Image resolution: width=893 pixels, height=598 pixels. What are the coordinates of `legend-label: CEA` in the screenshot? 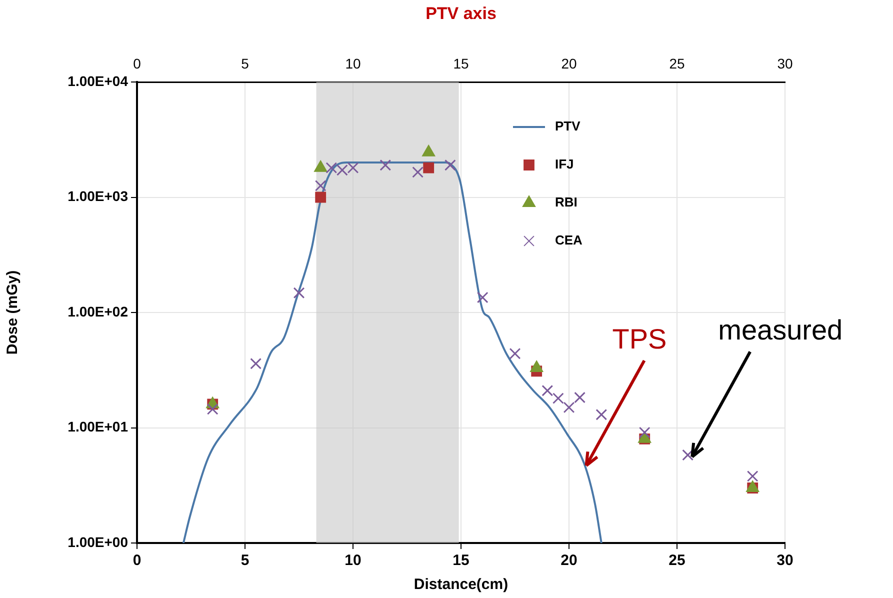 It's located at (569, 240).